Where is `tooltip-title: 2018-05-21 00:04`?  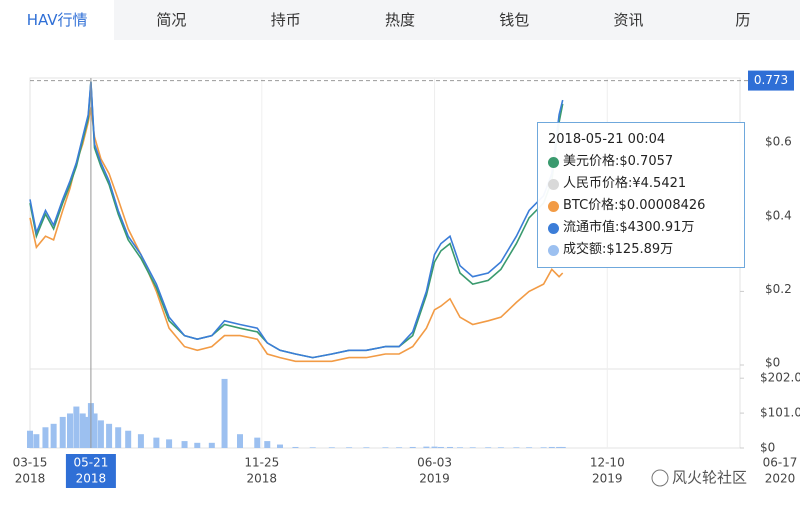 tooltip-title: 2018-05-21 00:04 is located at coordinates (607, 139).